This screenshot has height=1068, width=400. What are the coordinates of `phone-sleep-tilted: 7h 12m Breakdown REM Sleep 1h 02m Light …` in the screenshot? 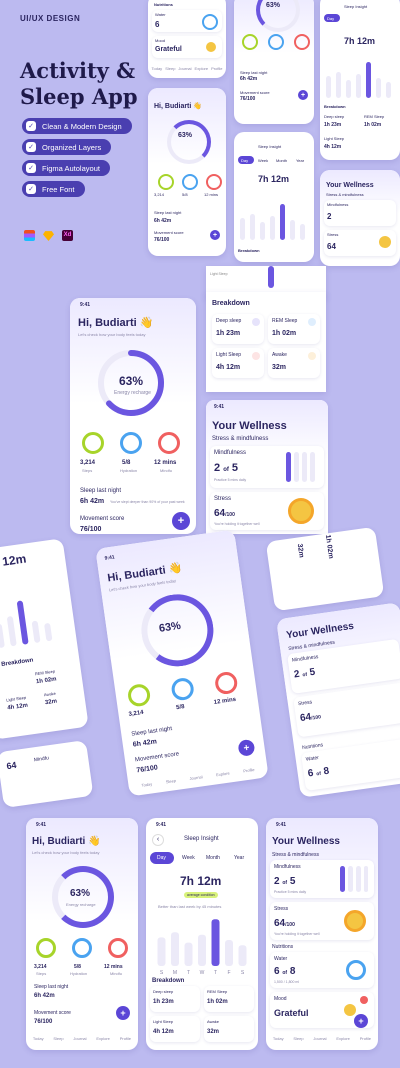 It's located at (44, 639).